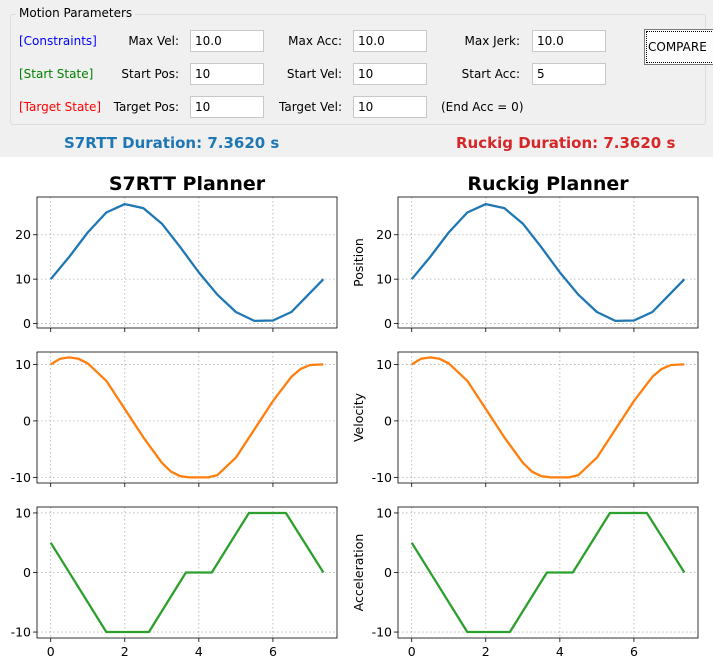  Describe the element at coordinates (27, 323) in the screenshot. I see `s7rtt-planner-position-ytick-label: 0` at that location.